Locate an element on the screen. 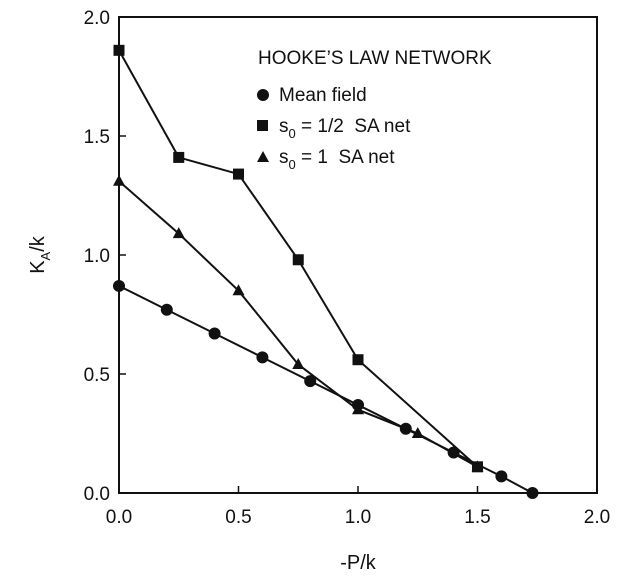  legend-title: HOOKE’S LAW NETWORK is located at coordinates (375, 58).